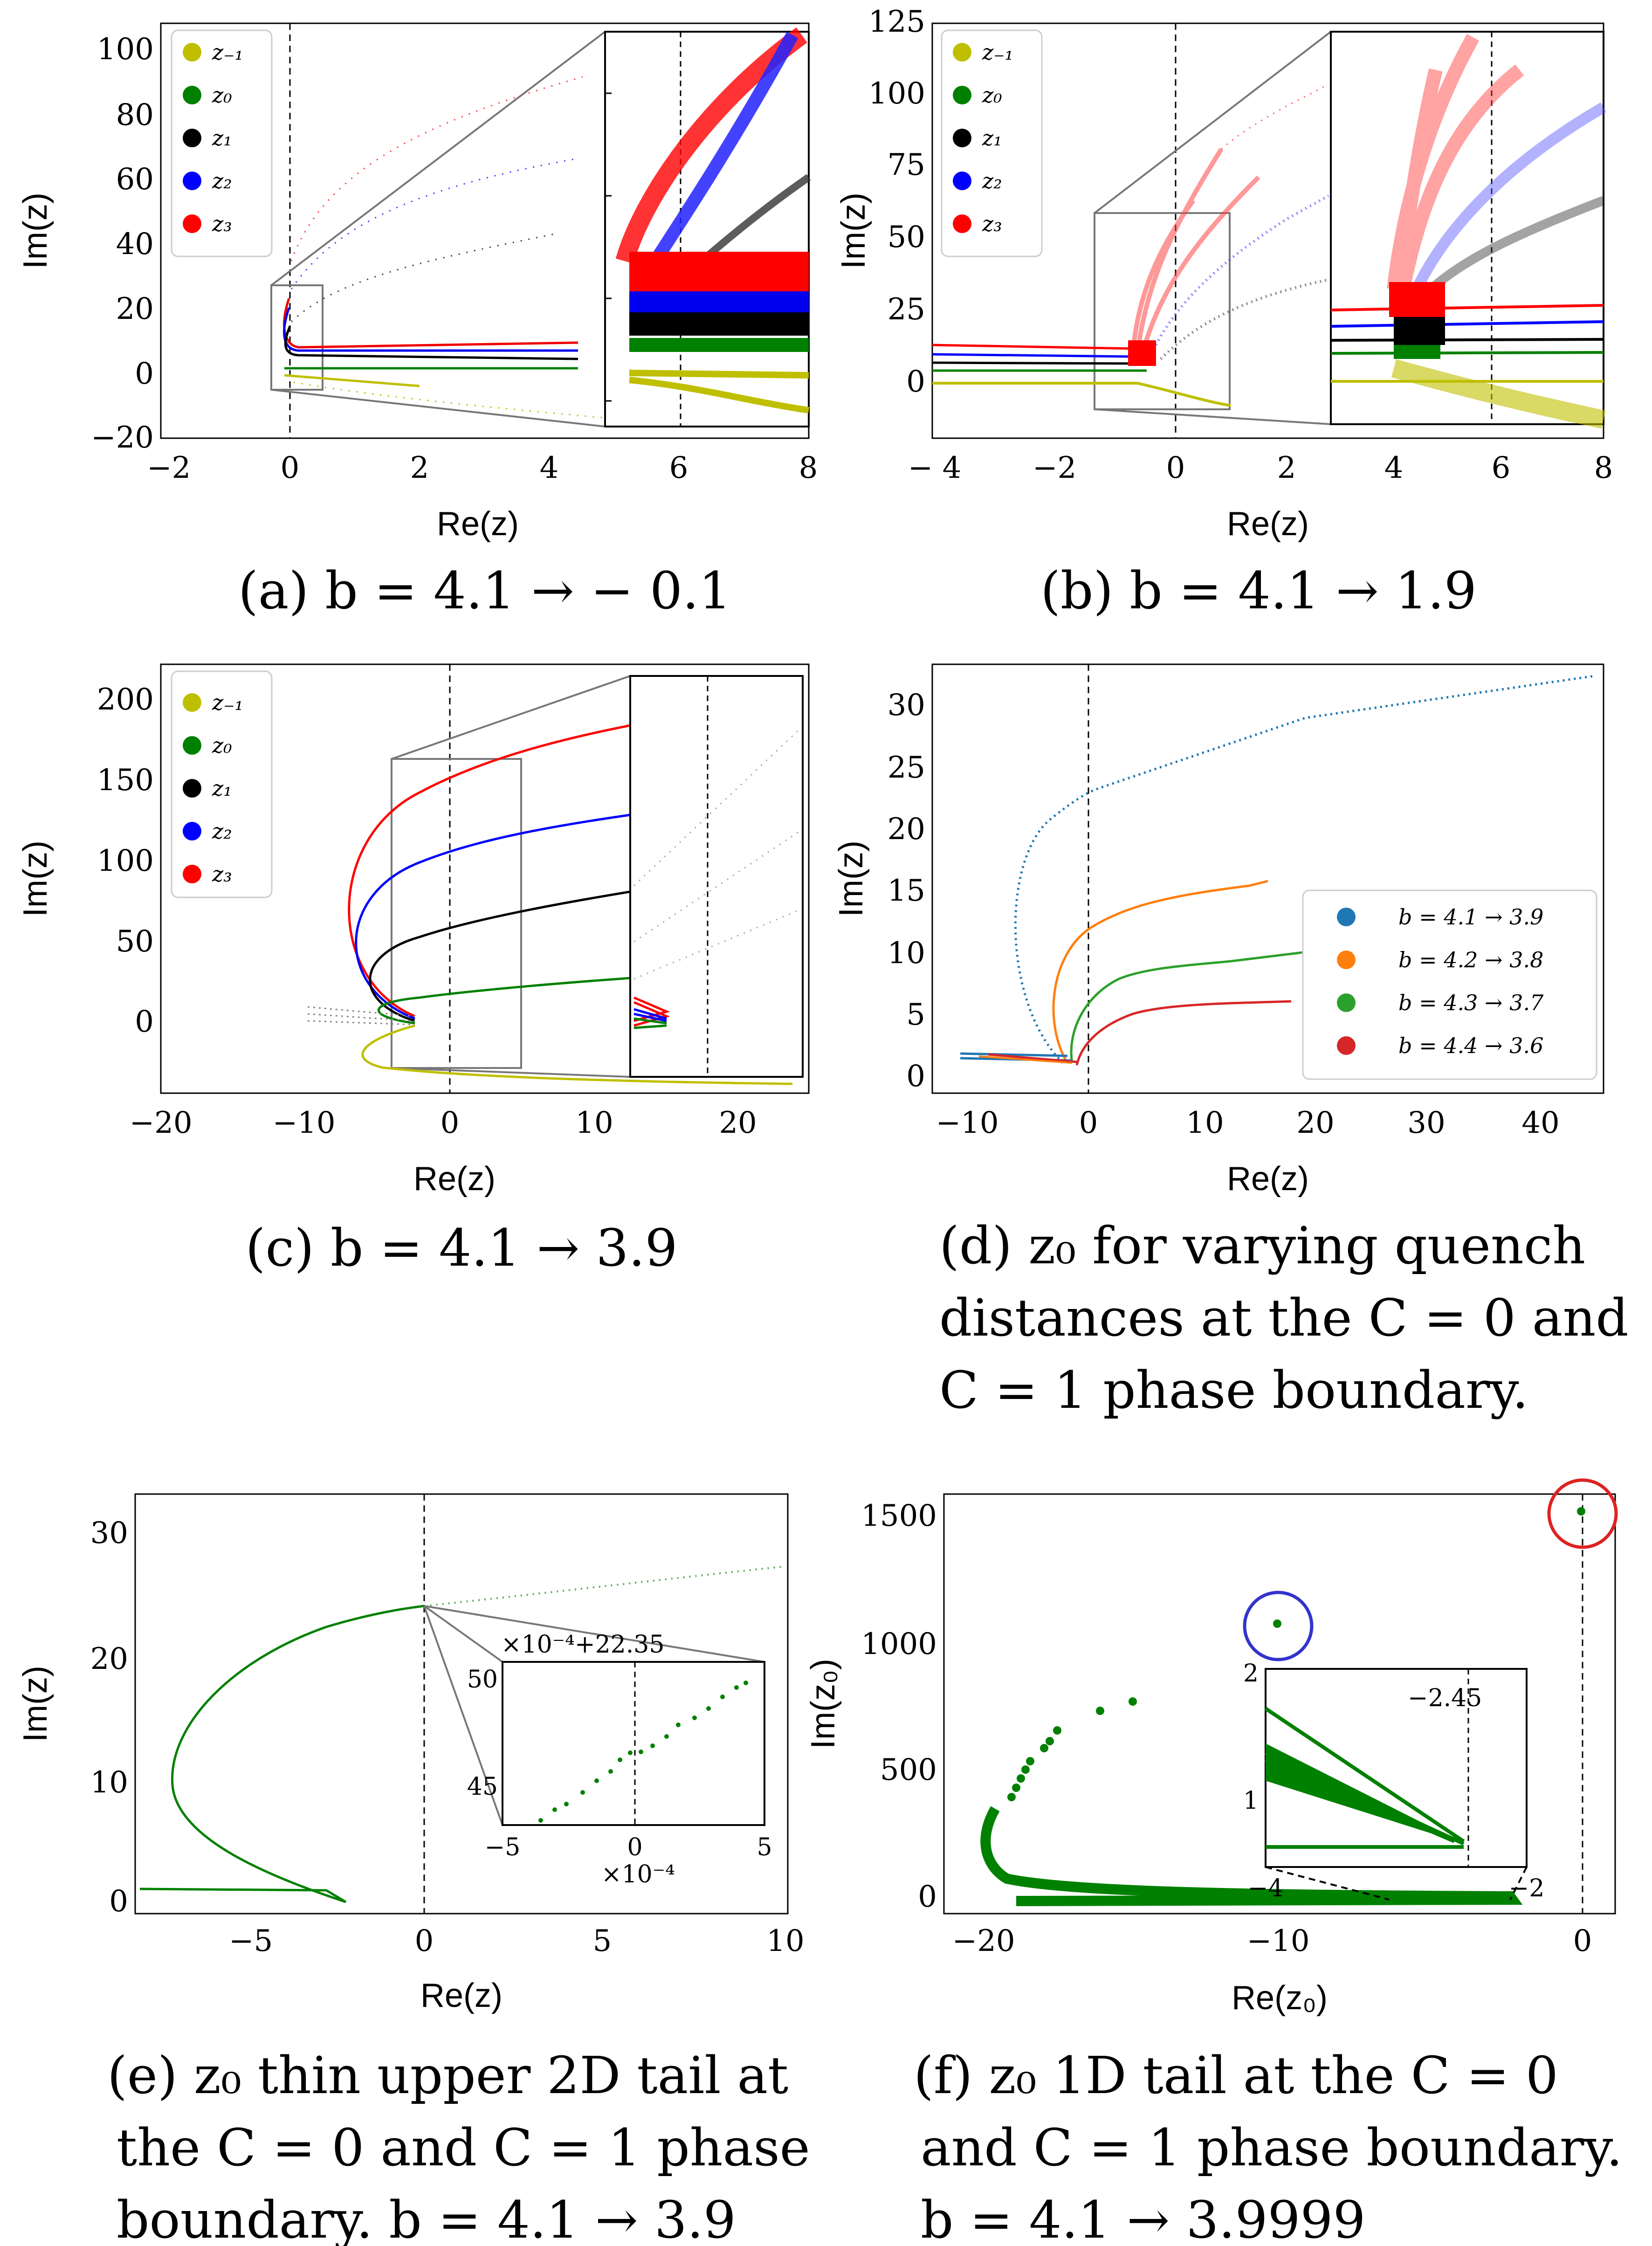 The image size is (1652, 2246). Describe the element at coordinates (909, 1770) in the screenshot. I see `y-tick-label: 500` at that location.